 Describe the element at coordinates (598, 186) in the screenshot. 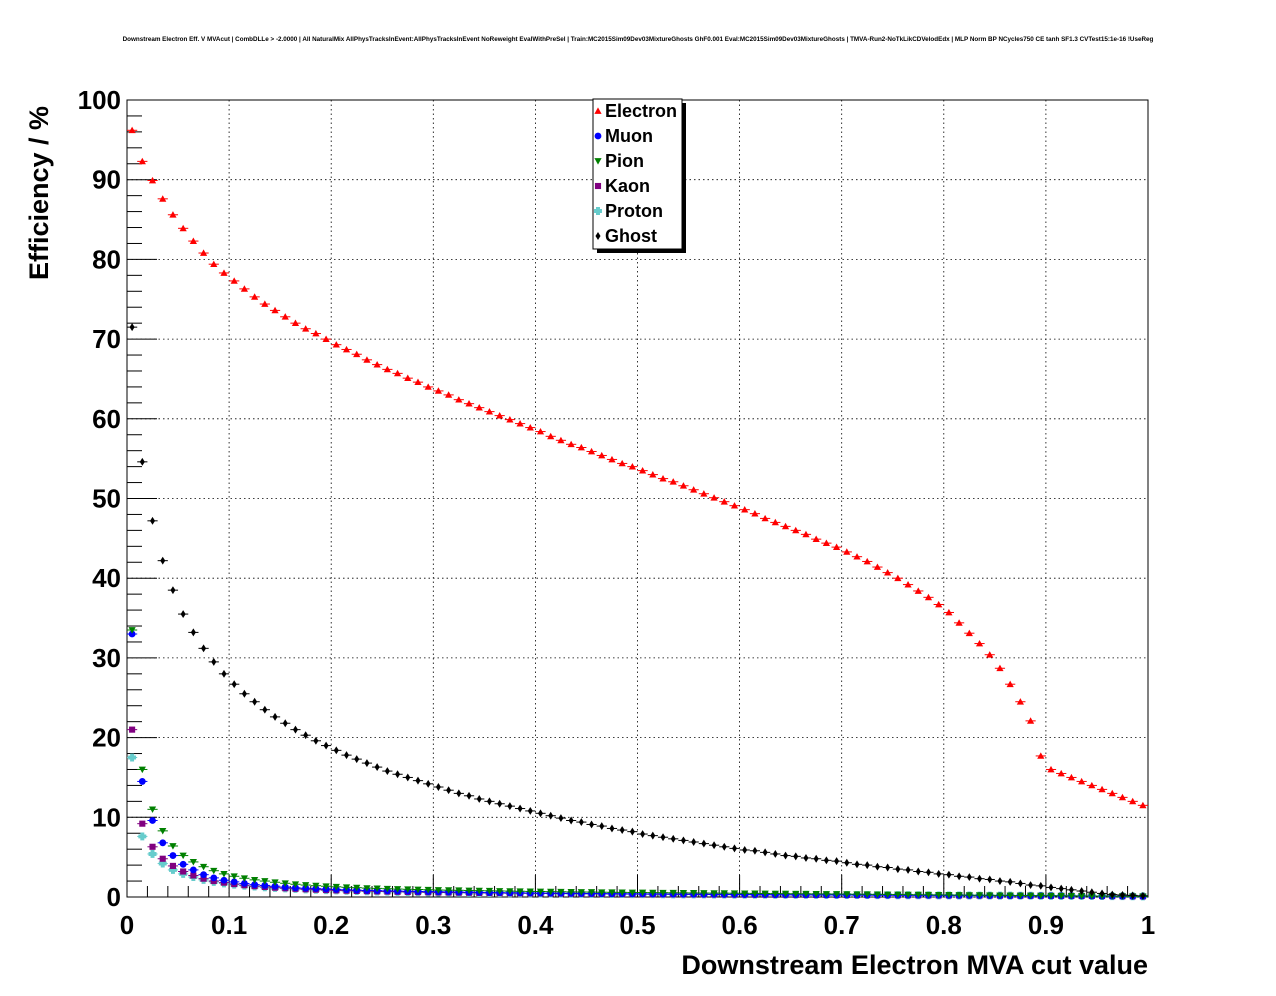

I see `legend-marker-kaon` at that location.